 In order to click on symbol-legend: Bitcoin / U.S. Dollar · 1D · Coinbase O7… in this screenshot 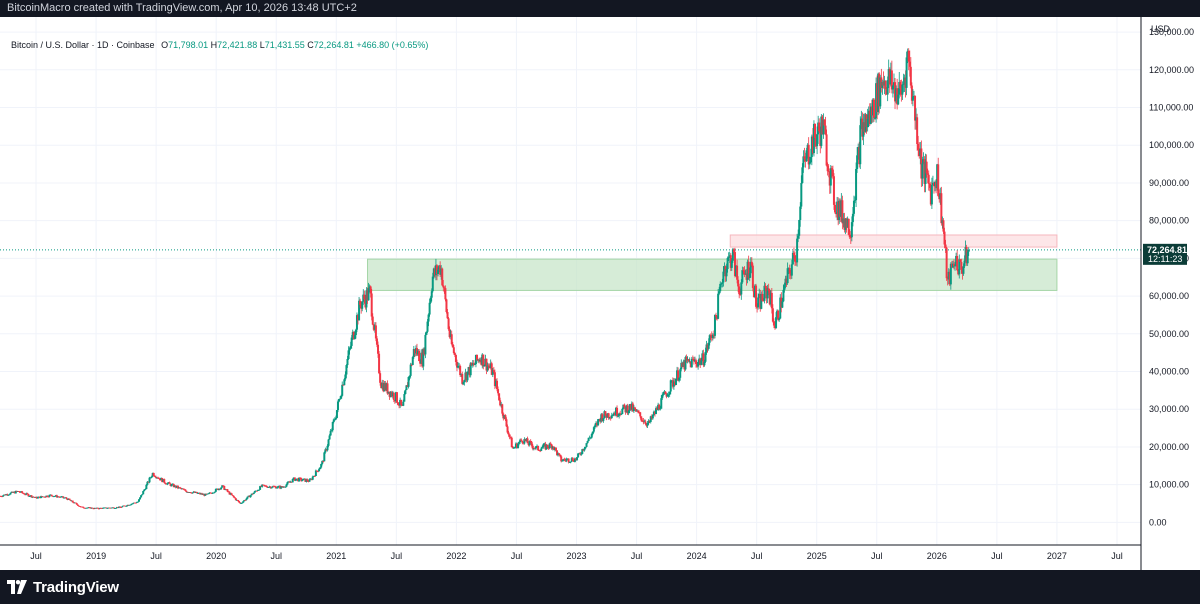, I will do `click(219, 45)`.